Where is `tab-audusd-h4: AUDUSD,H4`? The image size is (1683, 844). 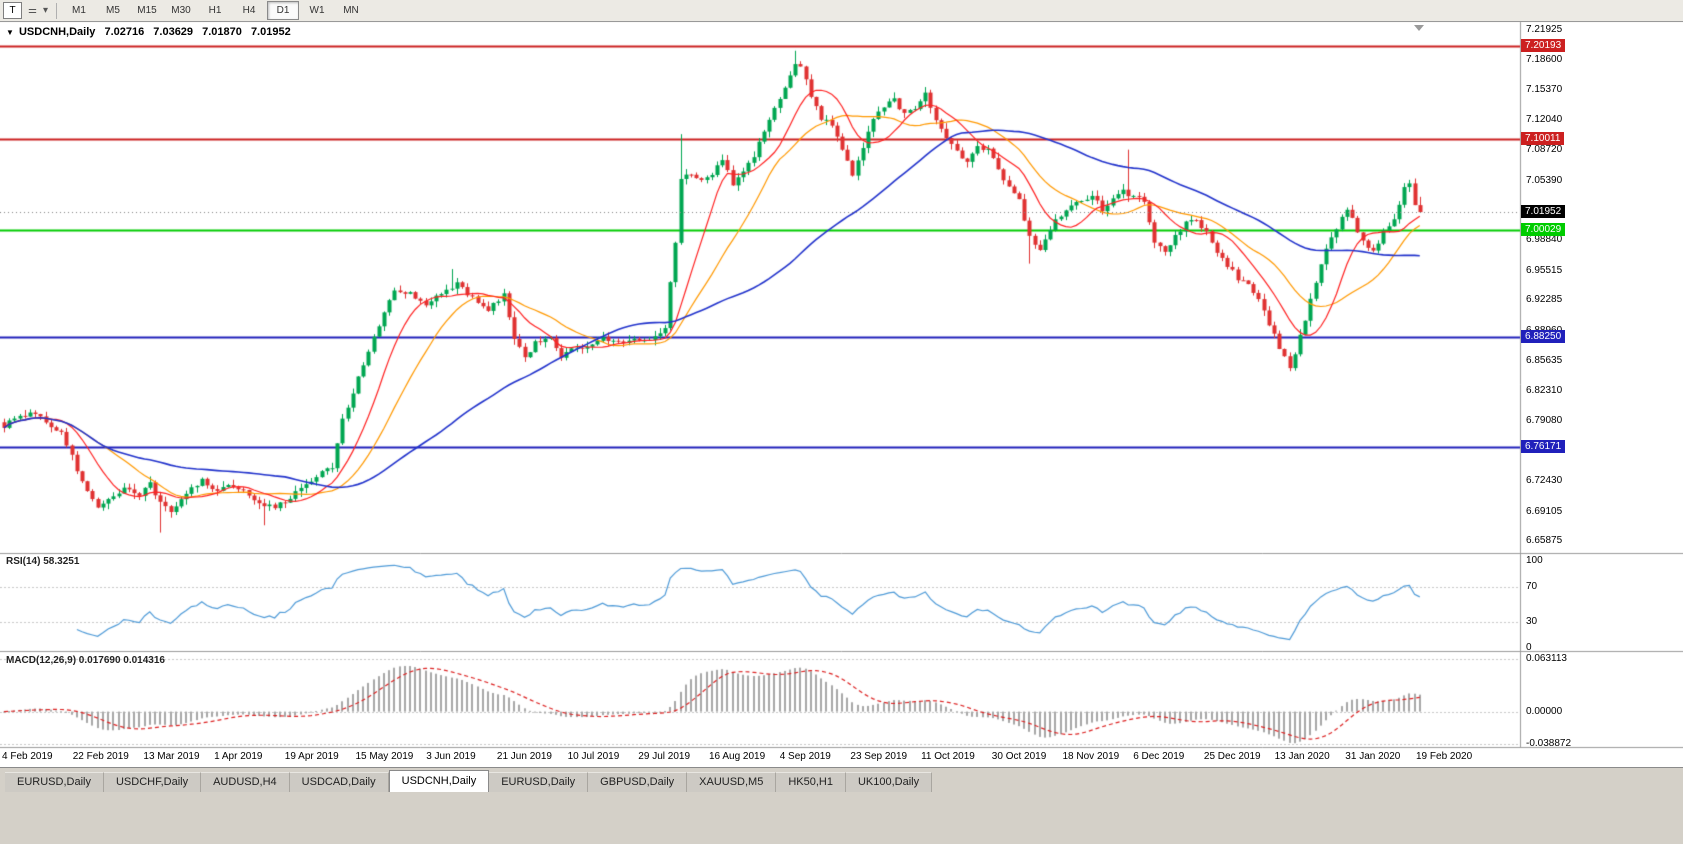 tab-audusd-h4: AUDUSD,H4 is located at coordinates (245, 782).